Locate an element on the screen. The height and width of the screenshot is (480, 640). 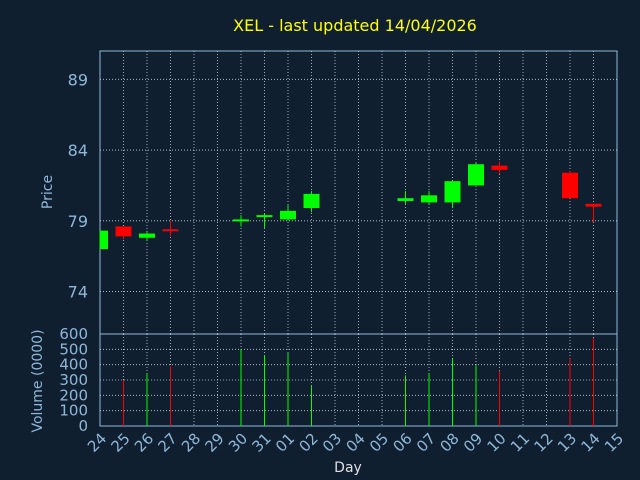
x-tick-label: 27 is located at coordinates (168, 443).